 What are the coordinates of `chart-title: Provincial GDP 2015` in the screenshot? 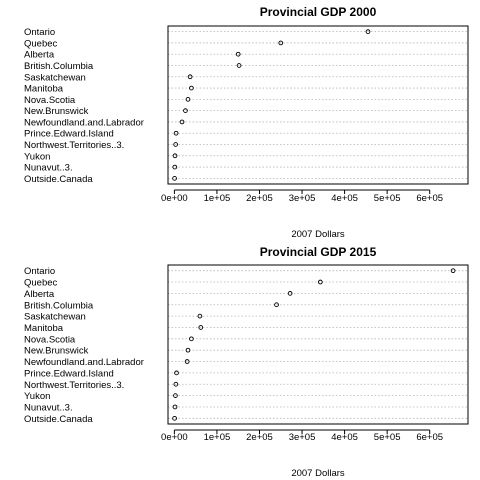 It's located at (318, 252).